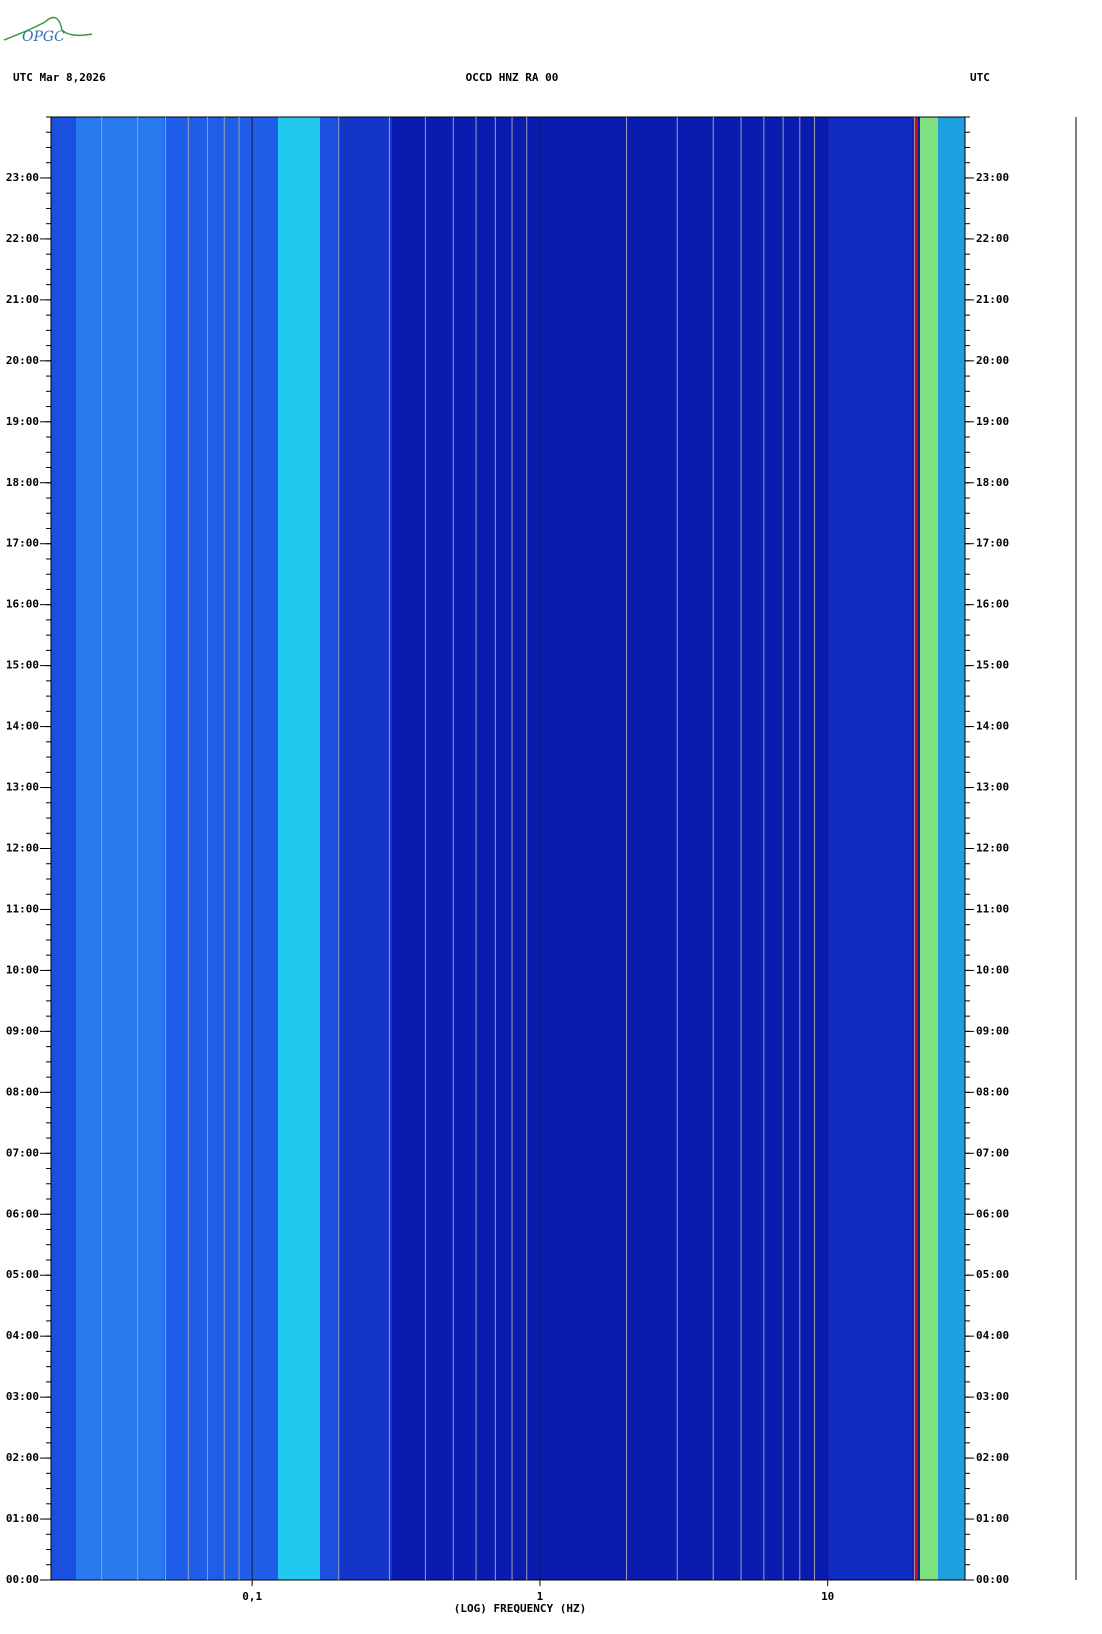 The image size is (1102, 1634). I want to click on y-tick-label-right: 22:00, so click(992, 238).